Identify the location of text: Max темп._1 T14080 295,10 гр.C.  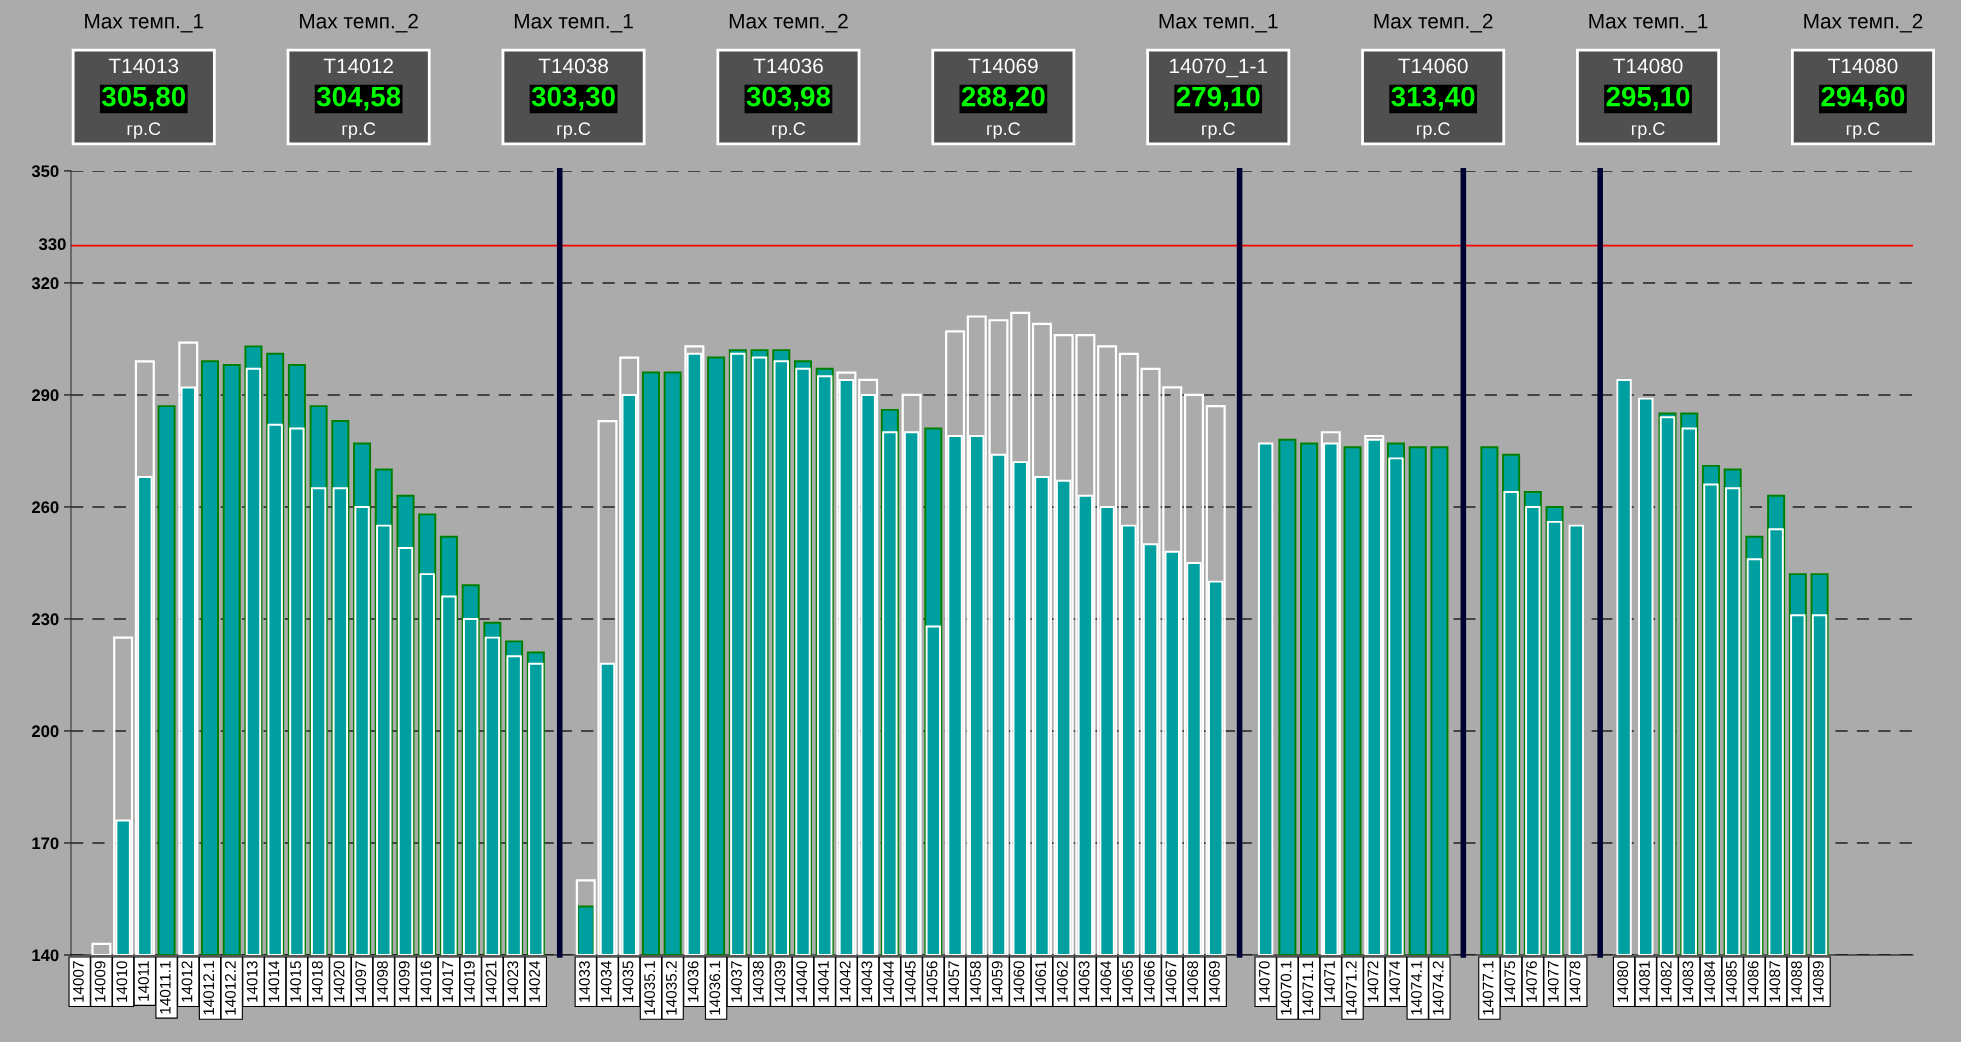
(1648, 76).